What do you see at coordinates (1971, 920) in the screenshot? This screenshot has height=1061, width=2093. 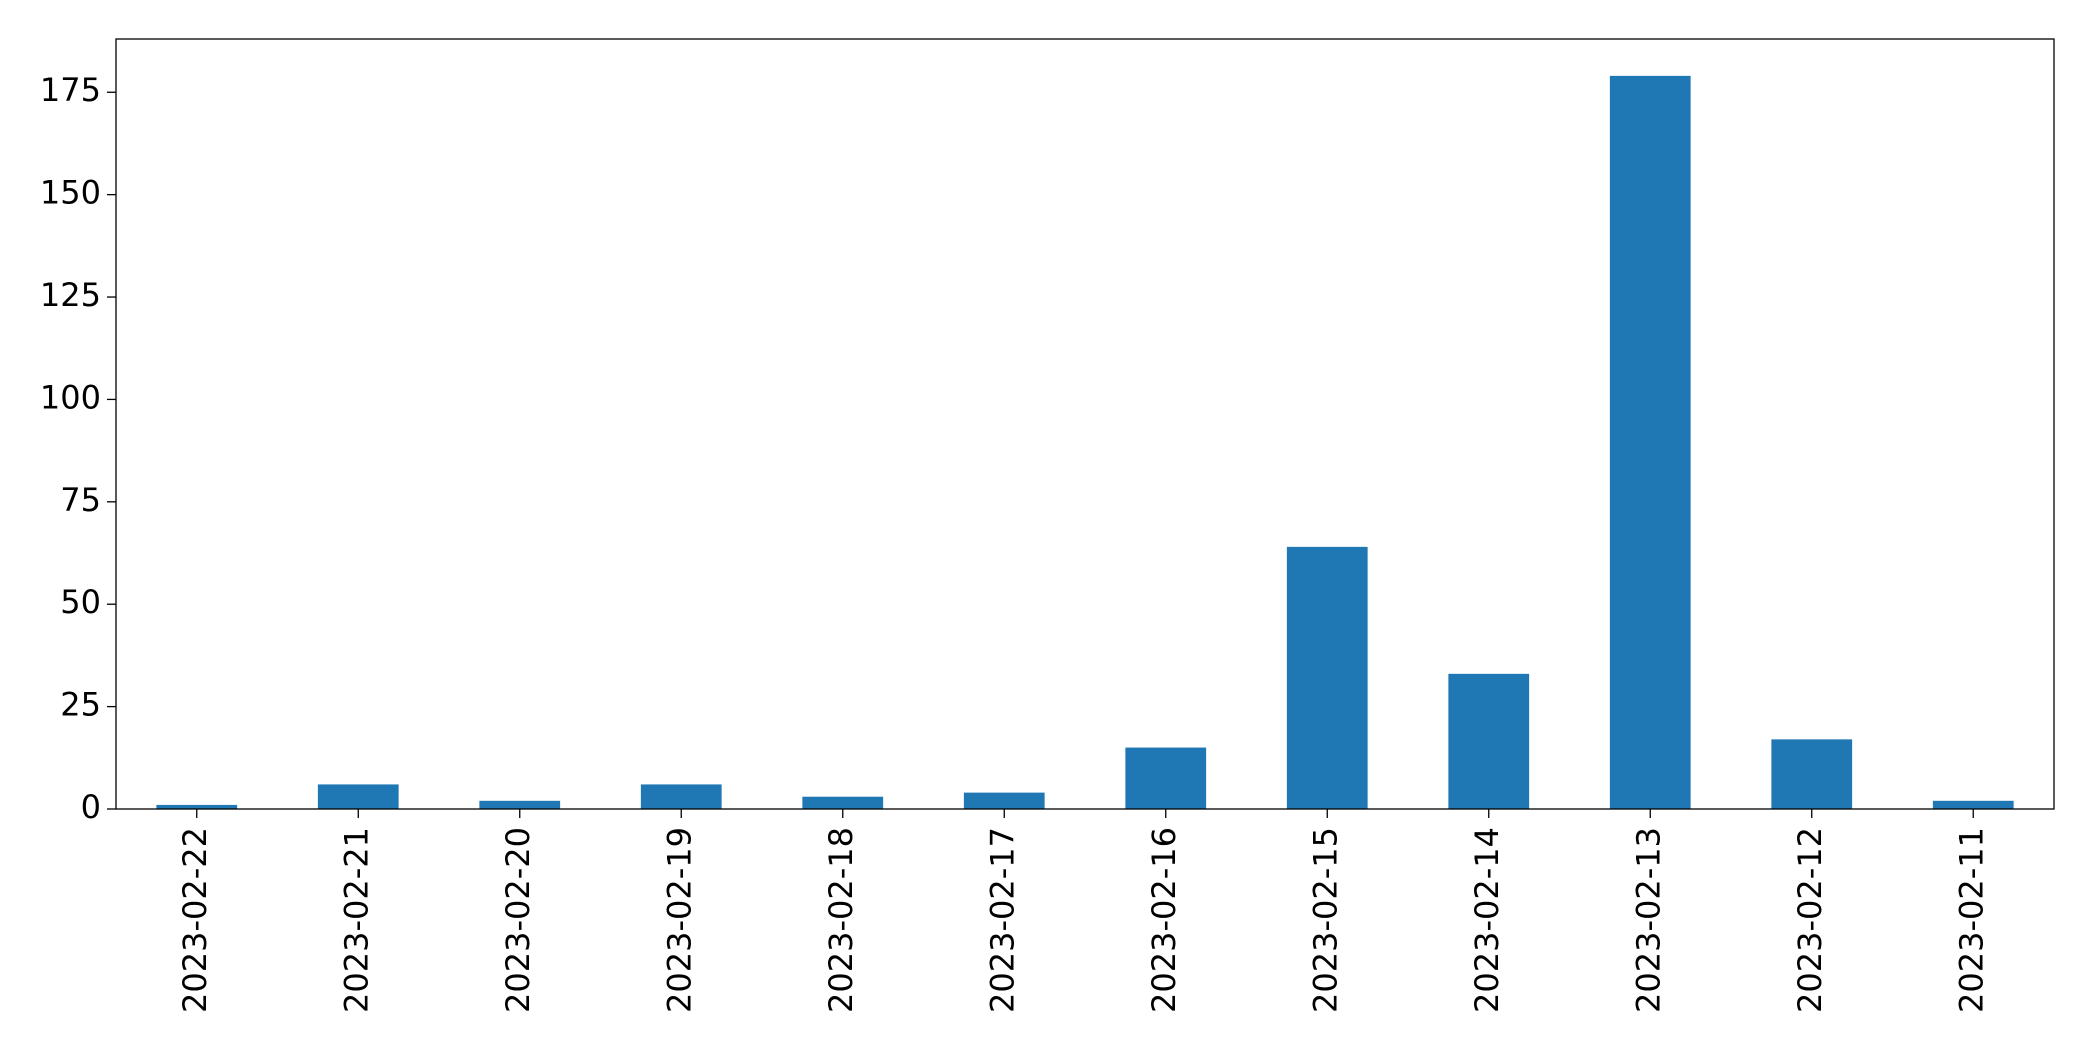 I see `x-tick-label: 2023-02-11` at bounding box center [1971, 920].